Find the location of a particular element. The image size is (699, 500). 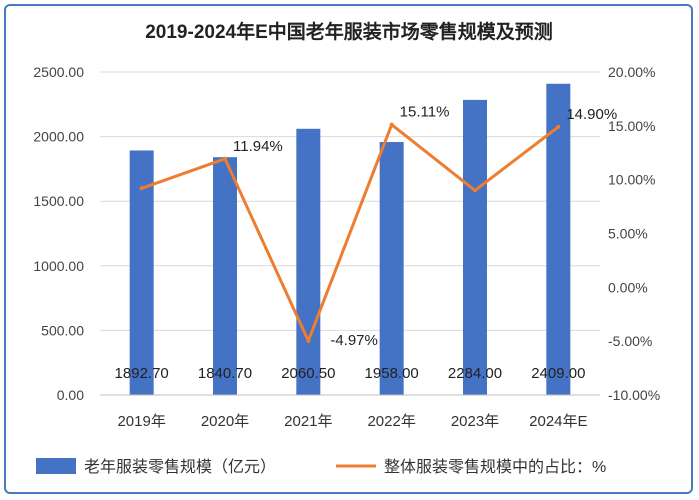

left-tick-label: 2000.00 is located at coordinates (58, 137).